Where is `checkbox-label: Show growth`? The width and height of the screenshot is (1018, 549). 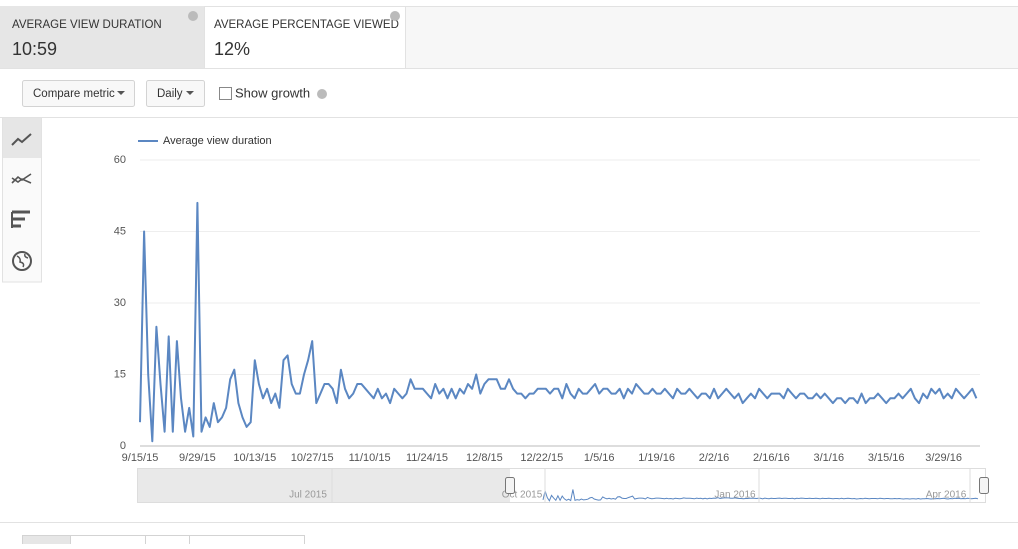 checkbox-label: Show growth is located at coordinates (272, 92).